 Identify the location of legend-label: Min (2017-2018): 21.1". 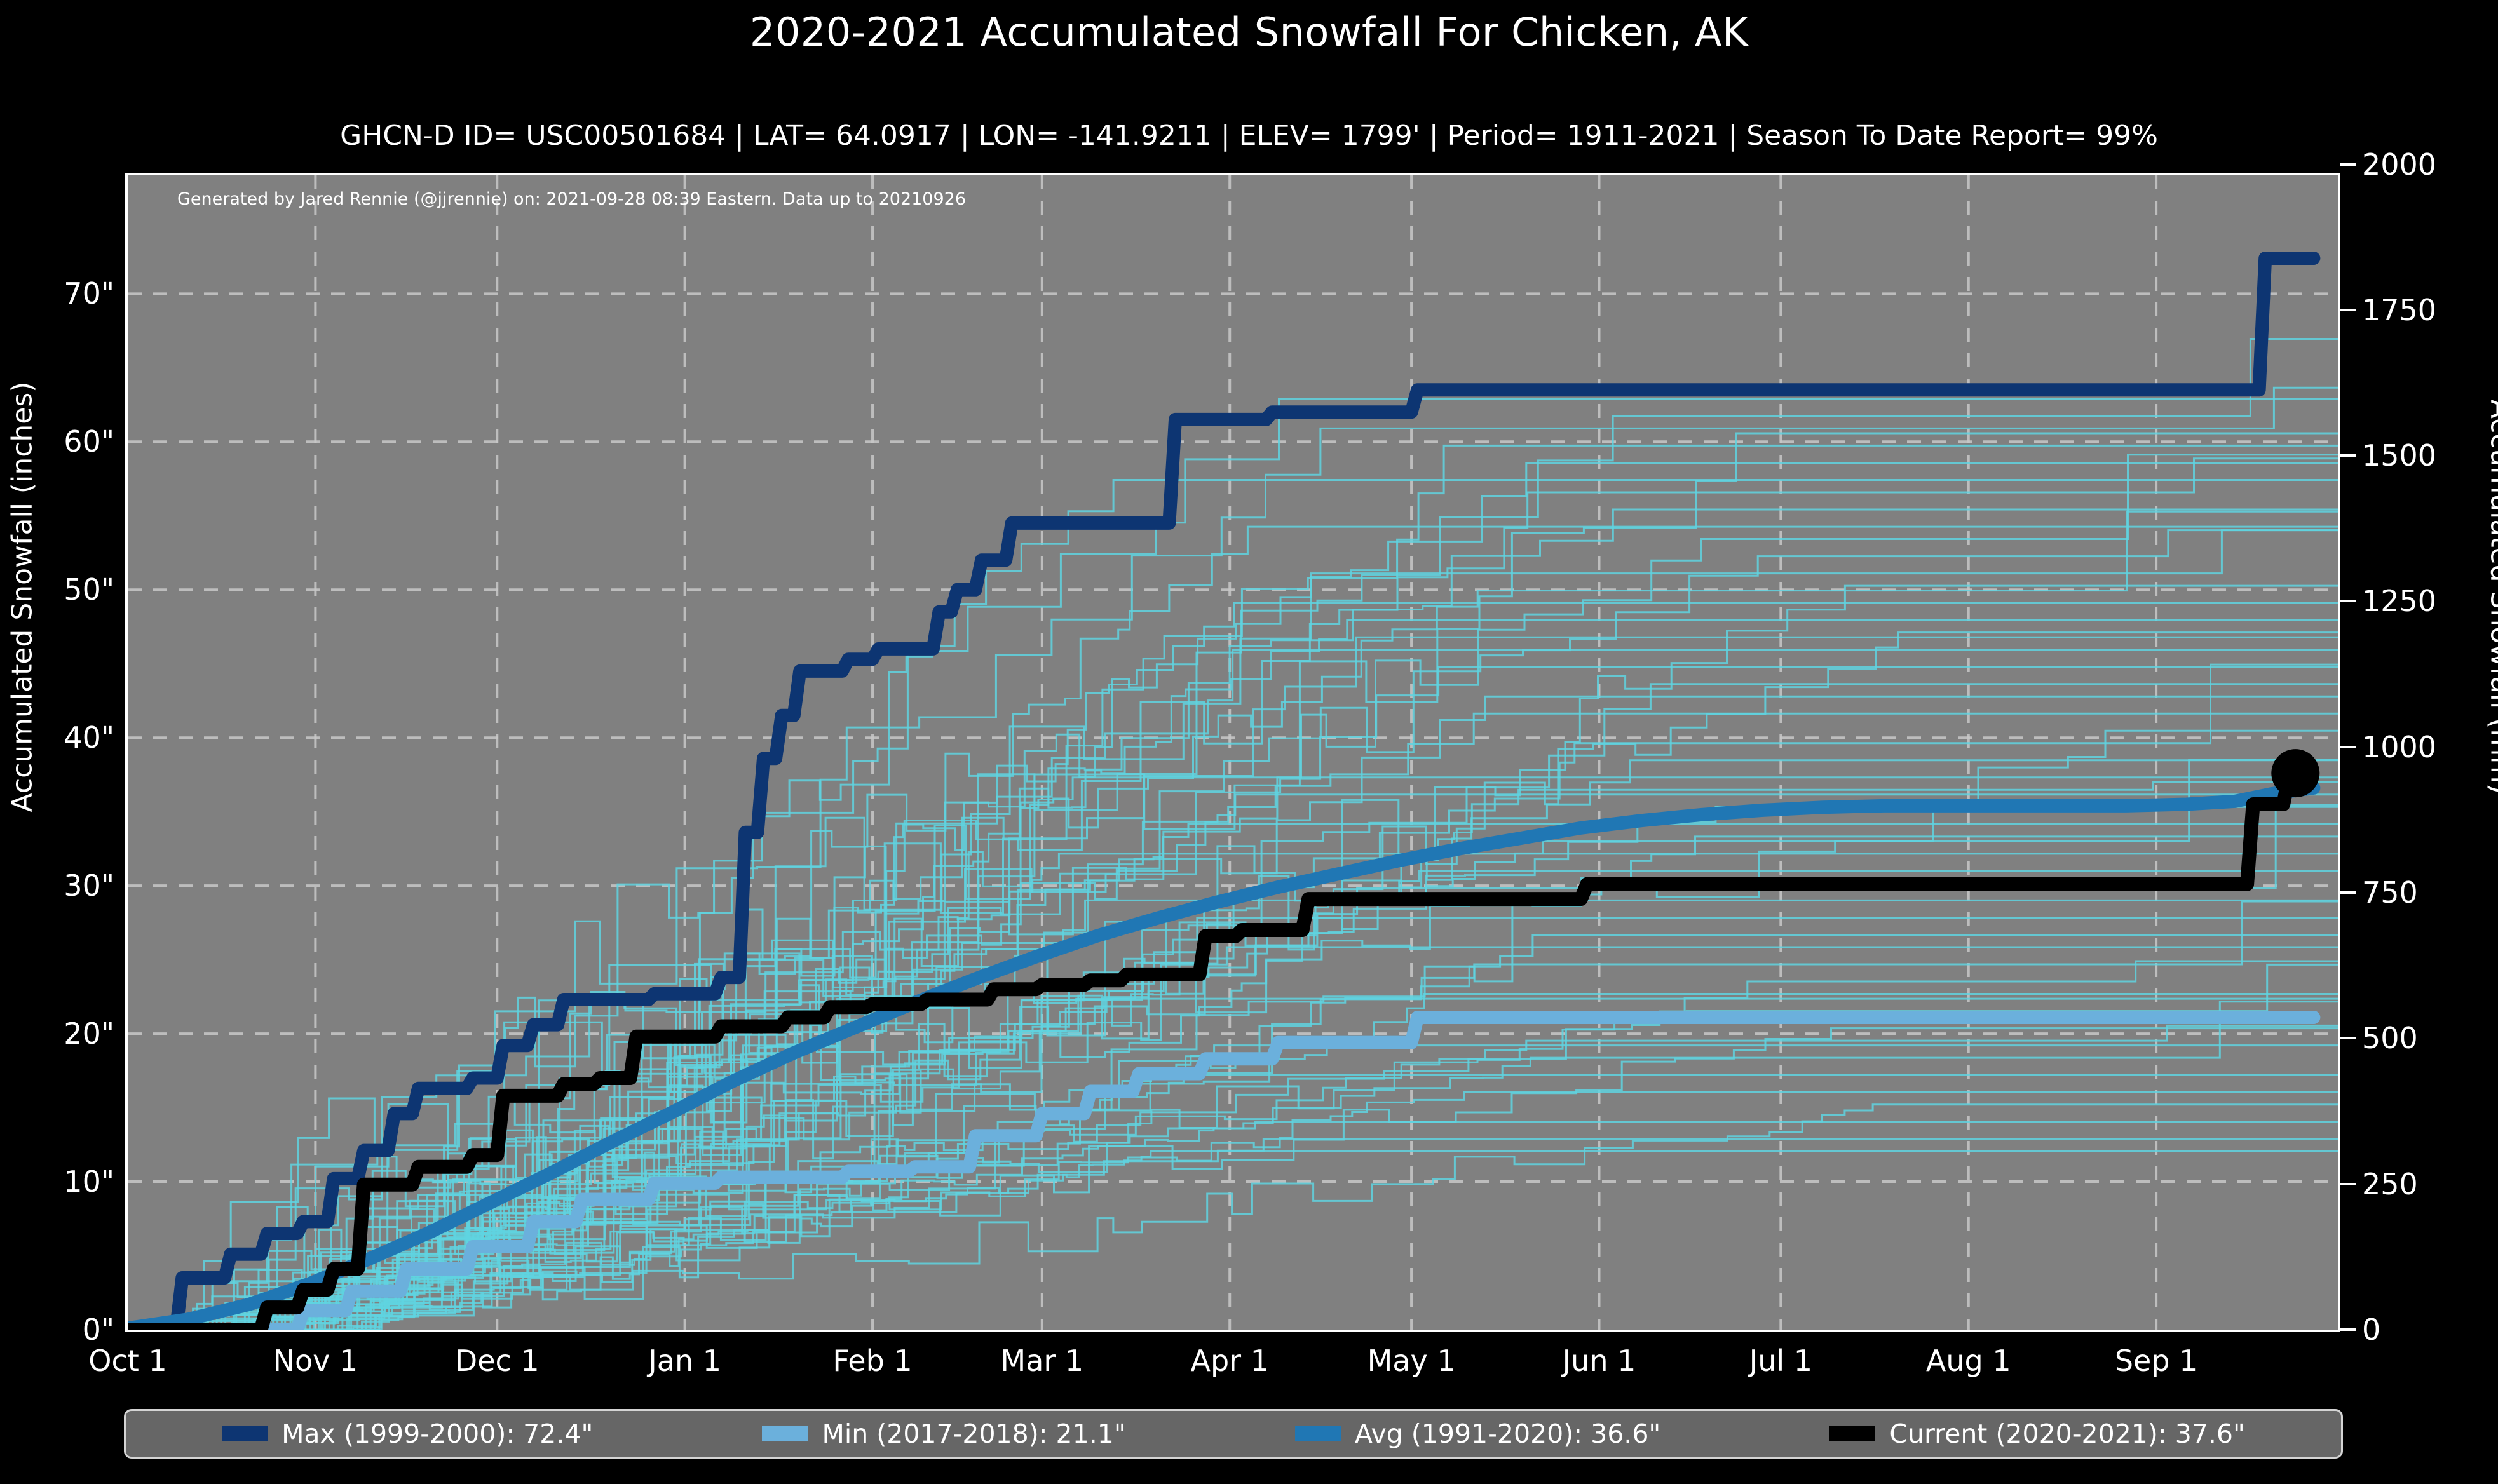
(974, 1434).